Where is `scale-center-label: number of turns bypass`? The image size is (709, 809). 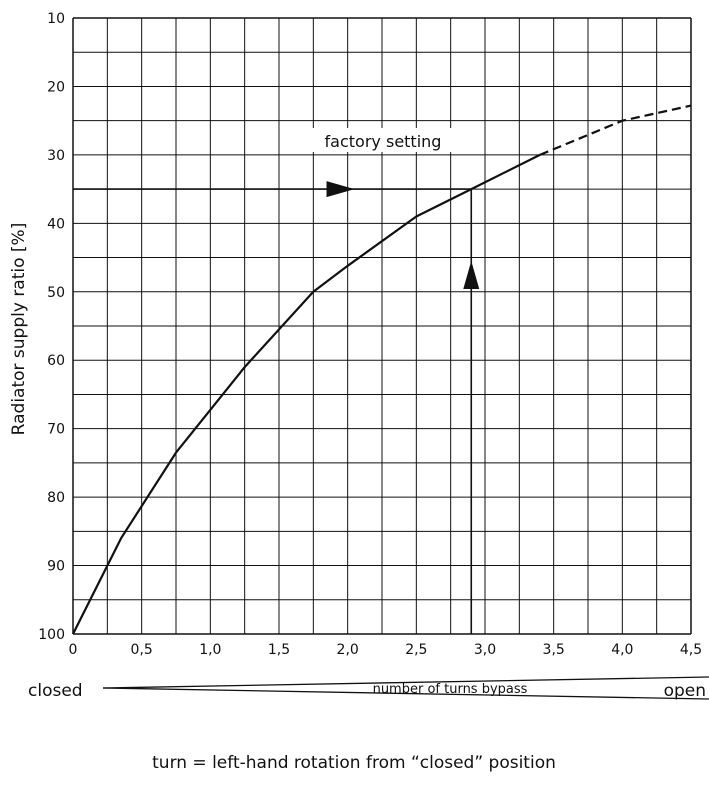 scale-center-label: number of turns bypass is located at coordinates (450, 689).